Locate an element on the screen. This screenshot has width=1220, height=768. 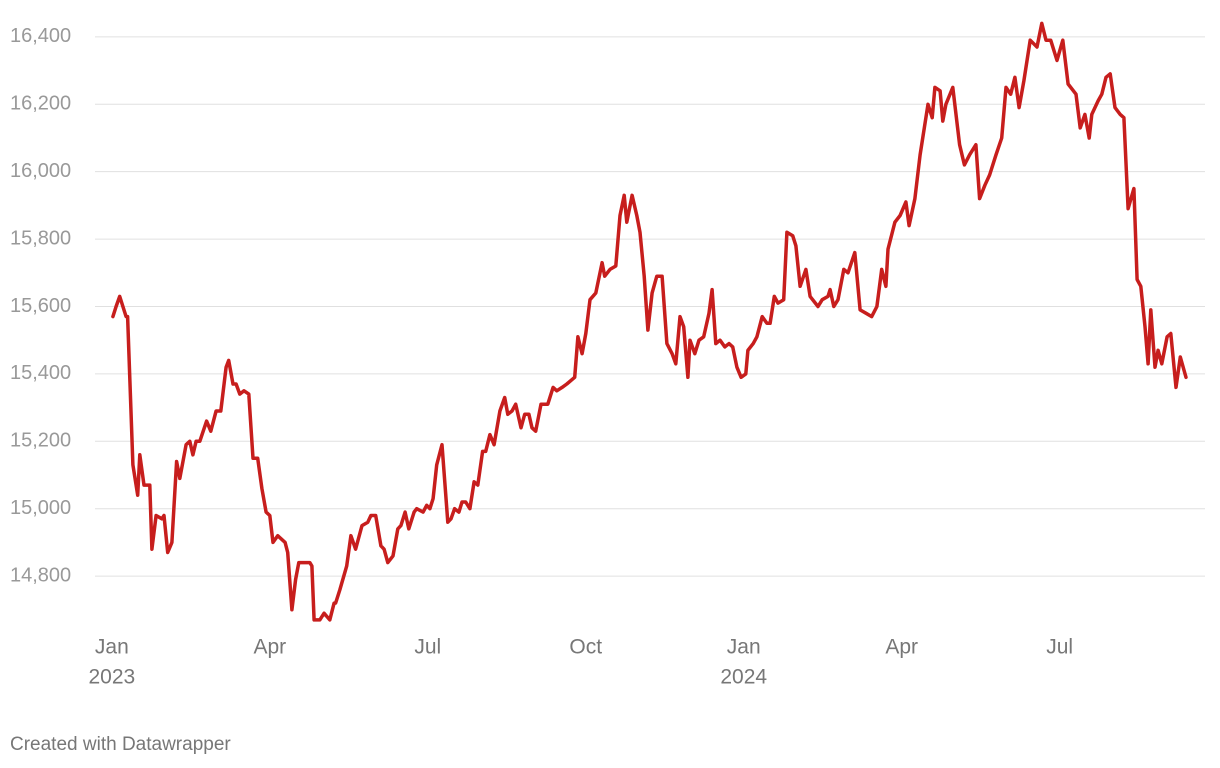
y-tick-label: 15,400 is located at coordinates (40, 373).